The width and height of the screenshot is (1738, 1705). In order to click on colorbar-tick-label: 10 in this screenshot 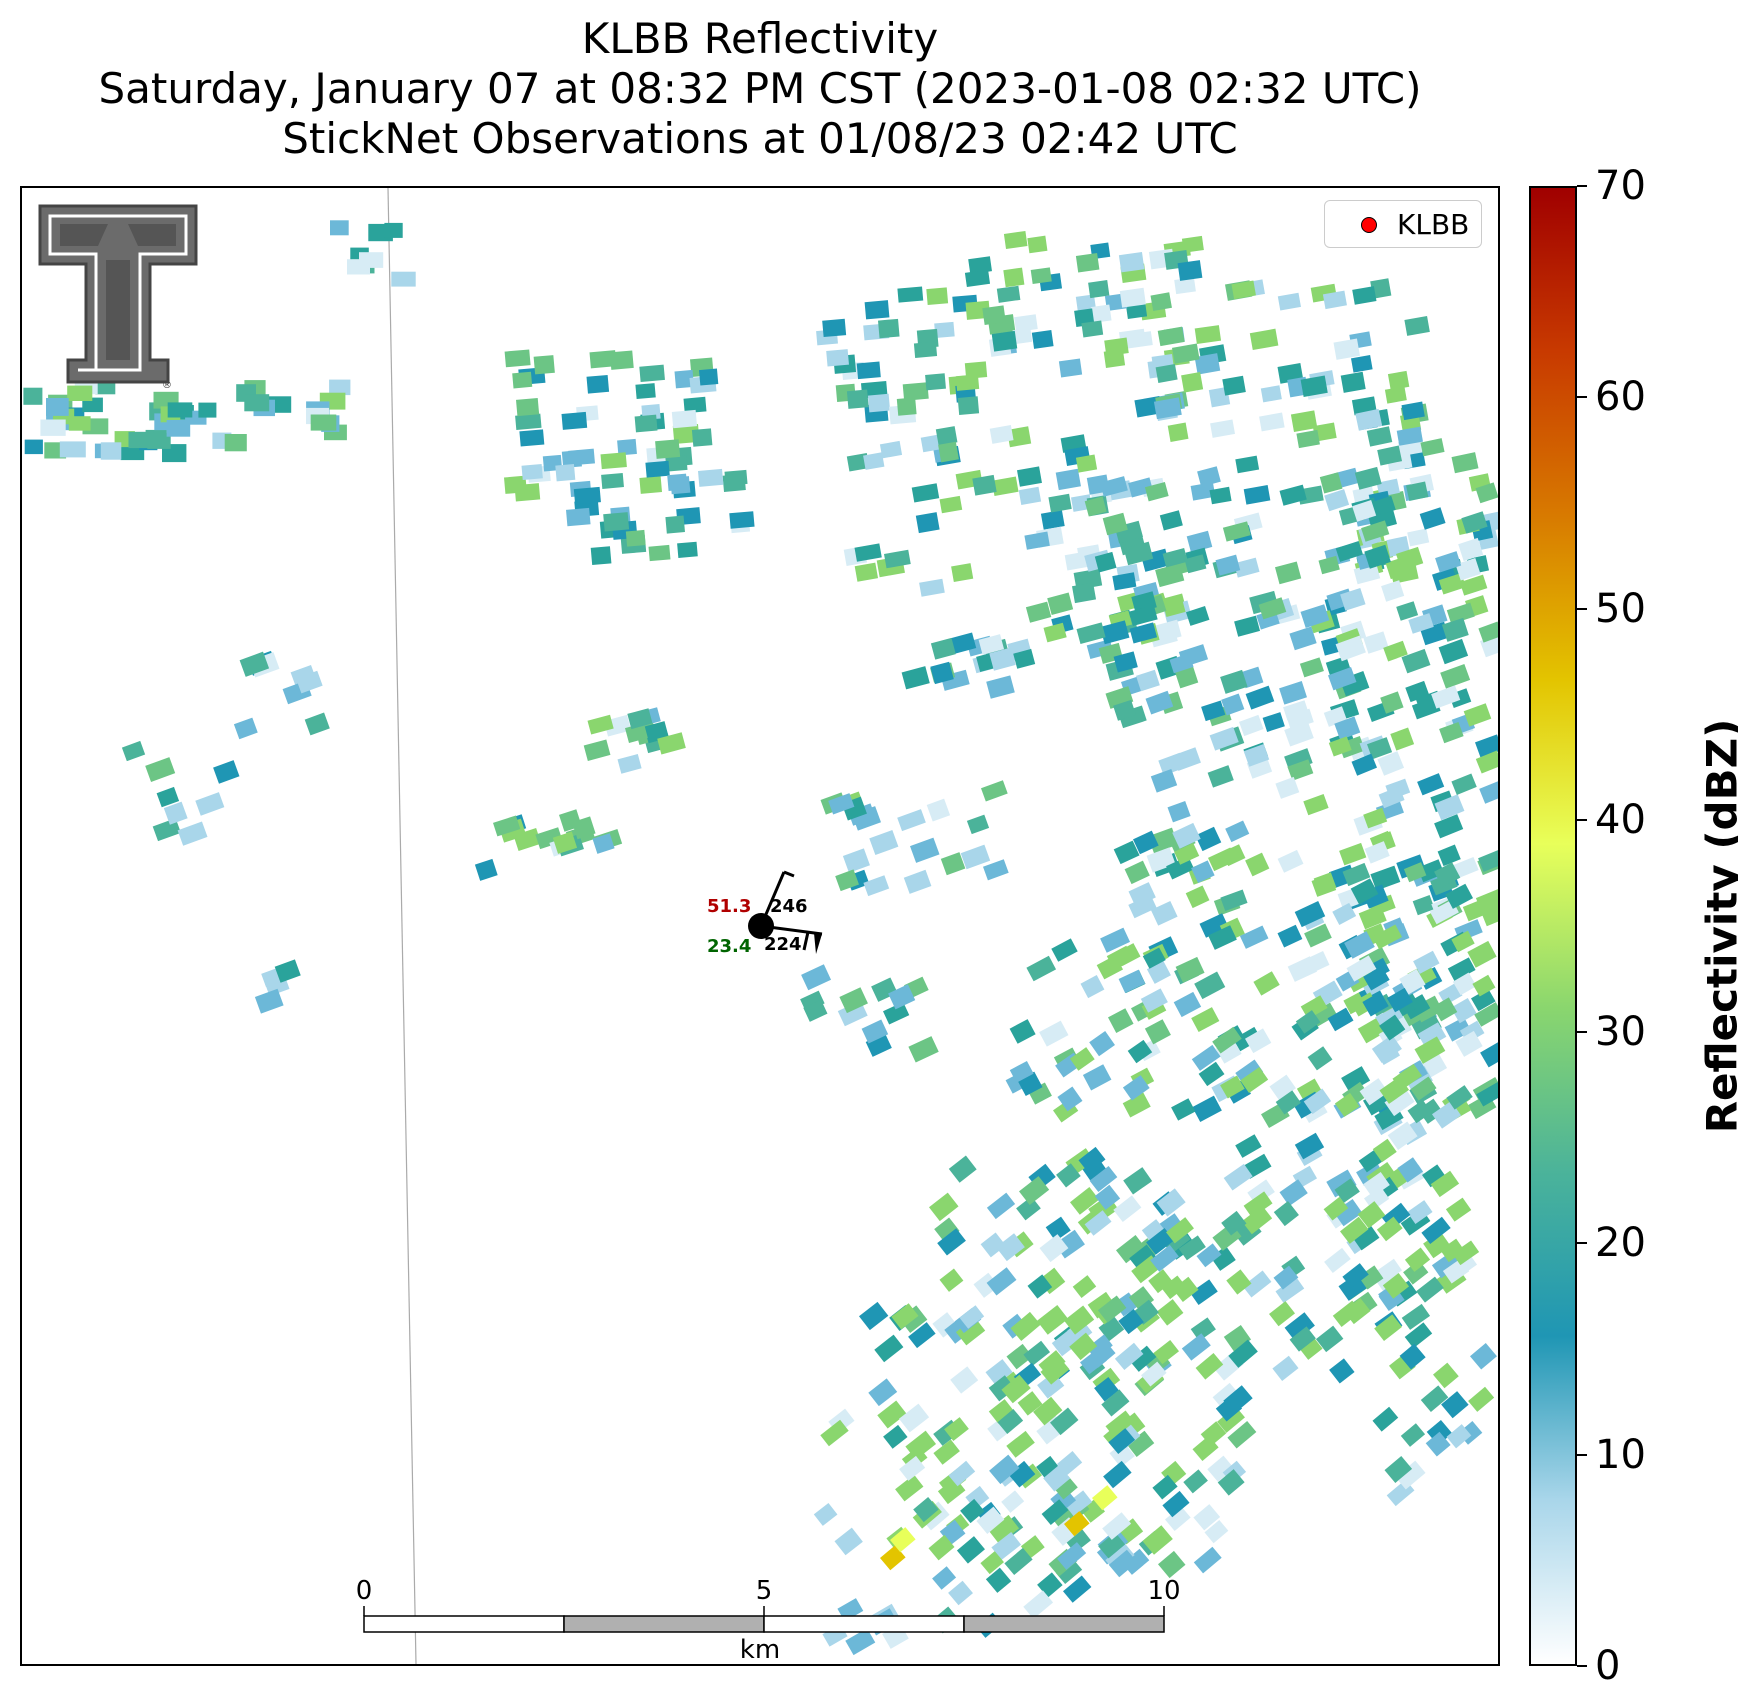, I will do `click(1620, 1454)`.